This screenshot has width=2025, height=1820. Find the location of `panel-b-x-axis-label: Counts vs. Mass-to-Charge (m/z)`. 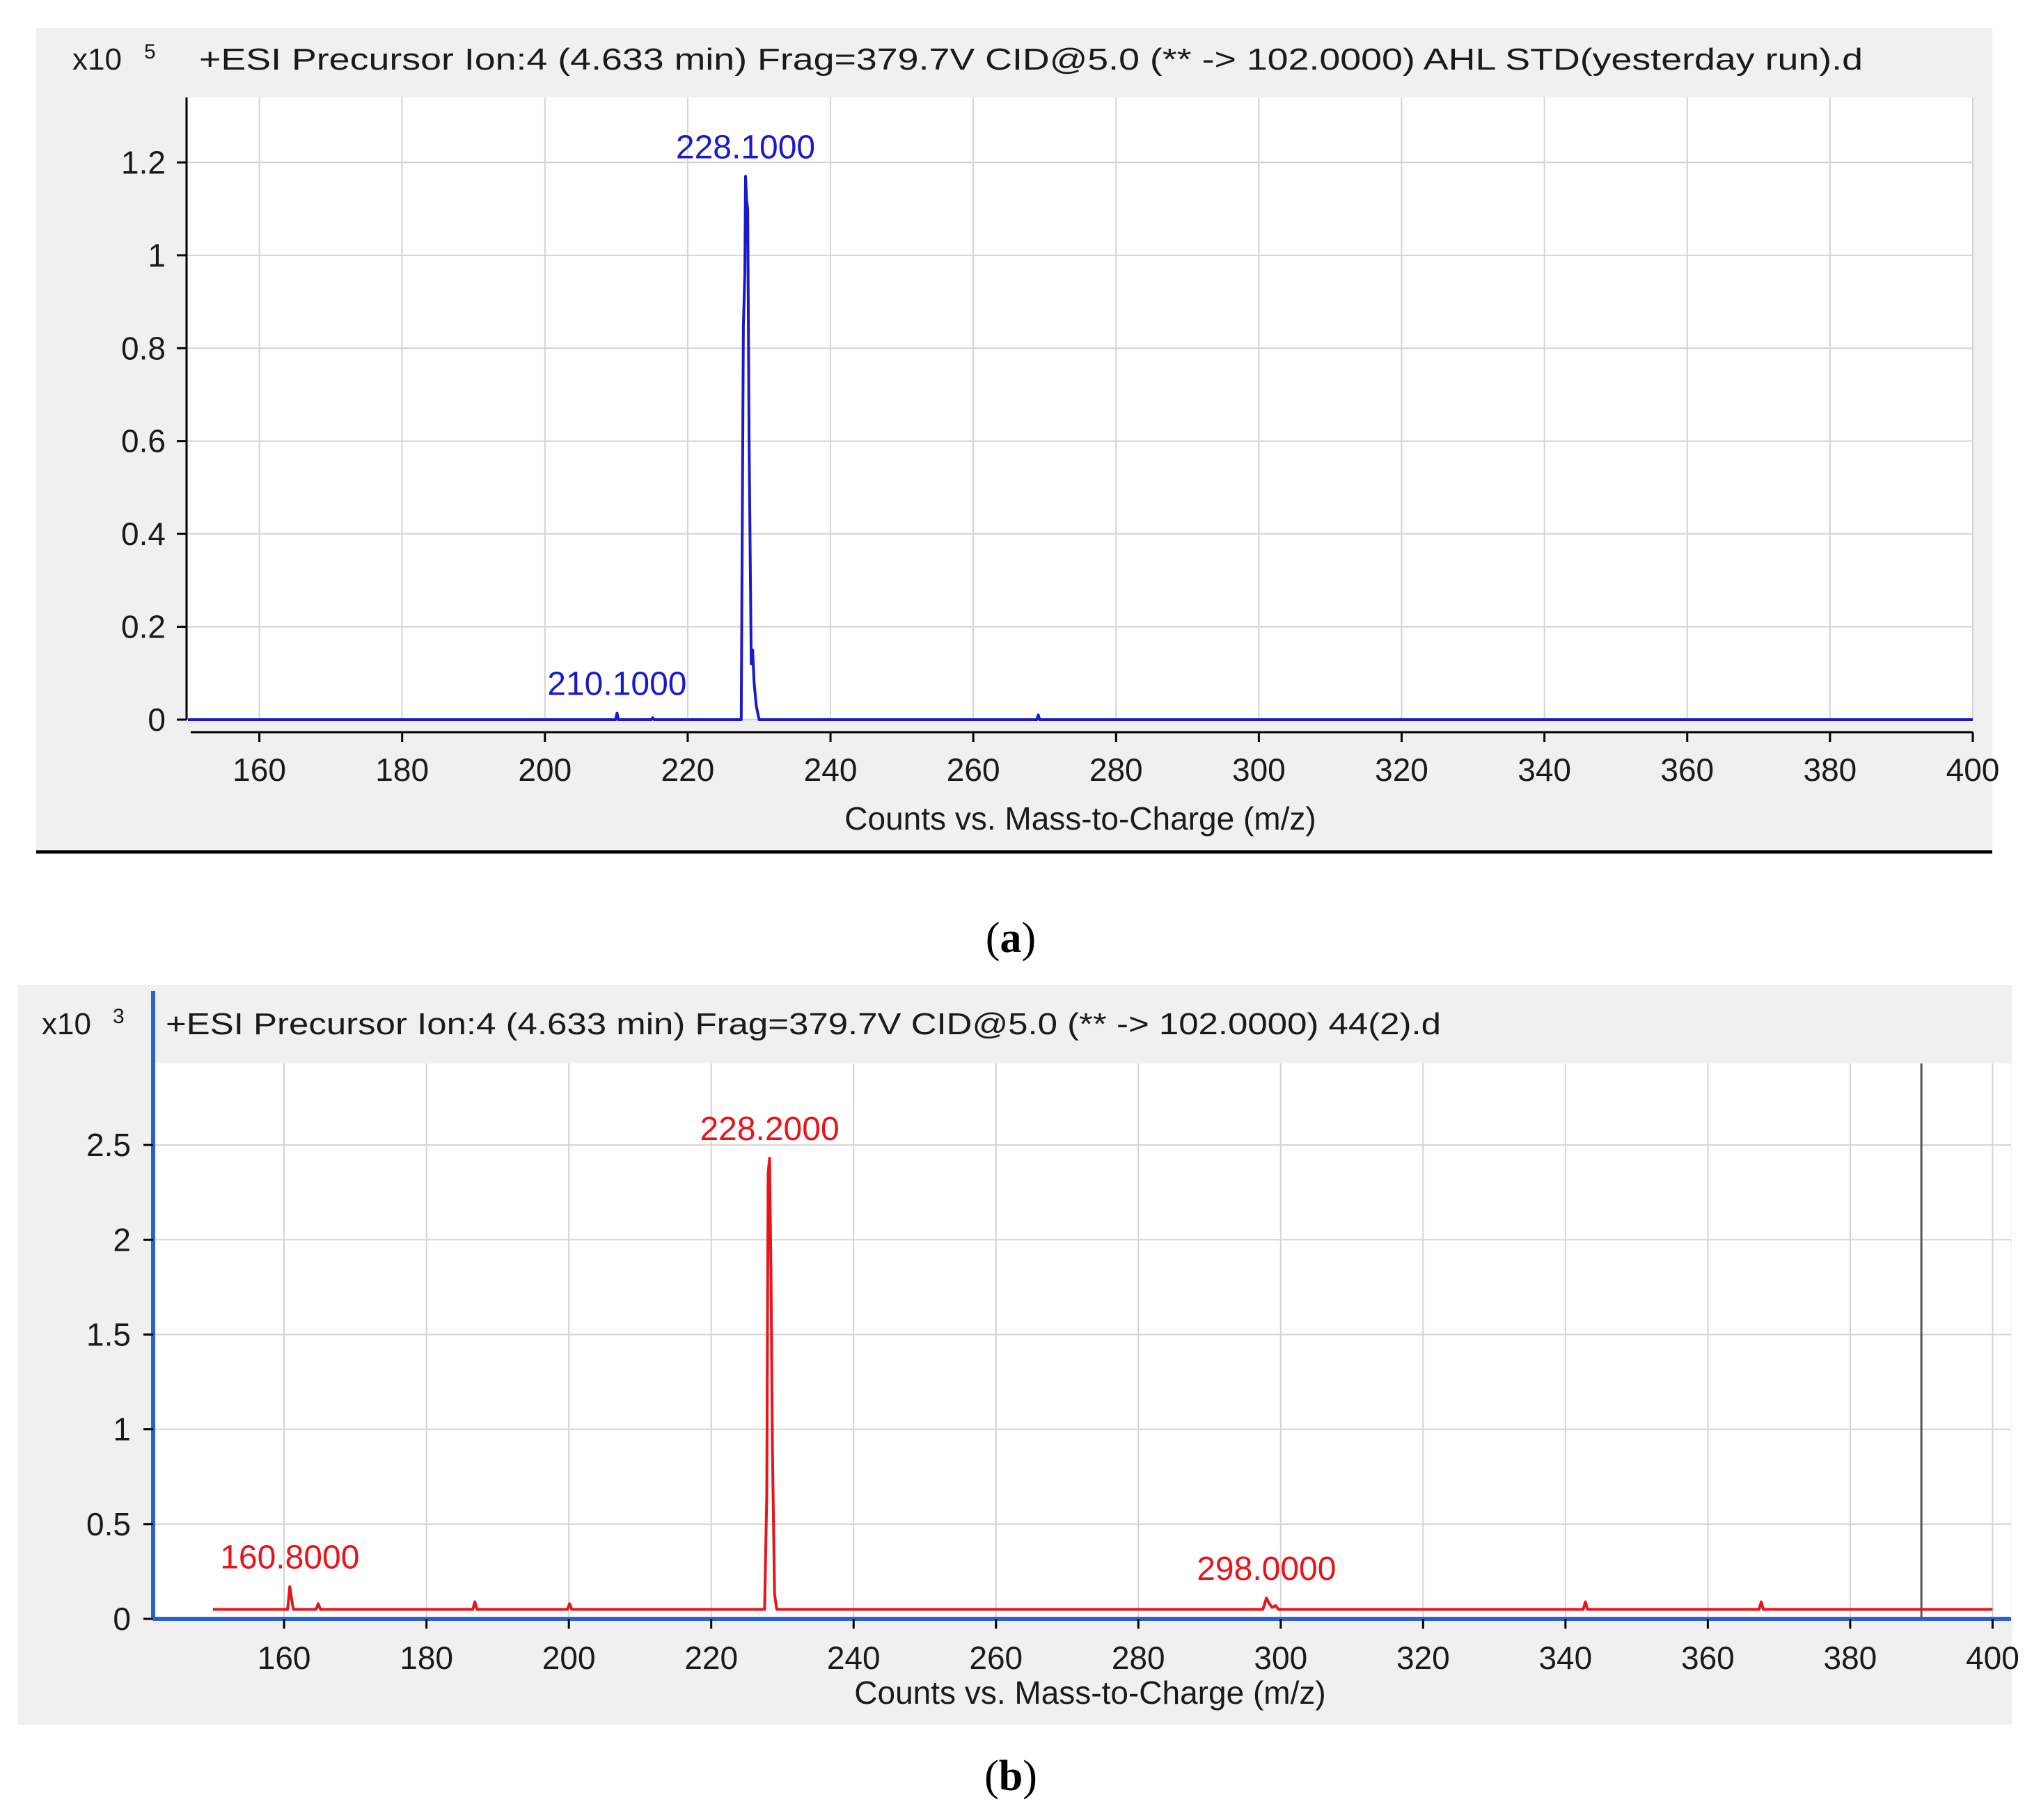

panel-b-x-axis-label: Counts vs. Mass-to-Charge (m/z) is located at coordinates (1089, 1693).